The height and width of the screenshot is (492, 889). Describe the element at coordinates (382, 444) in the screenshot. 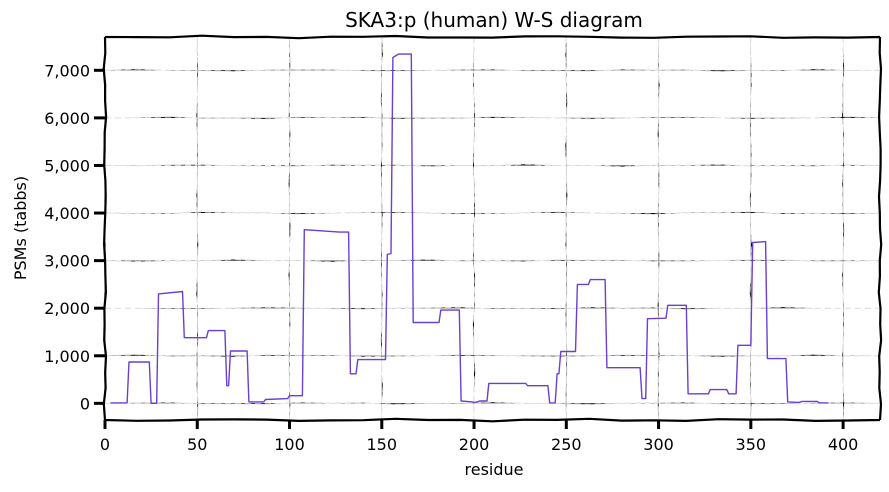

I see `x-tick-label: 150` at that location.